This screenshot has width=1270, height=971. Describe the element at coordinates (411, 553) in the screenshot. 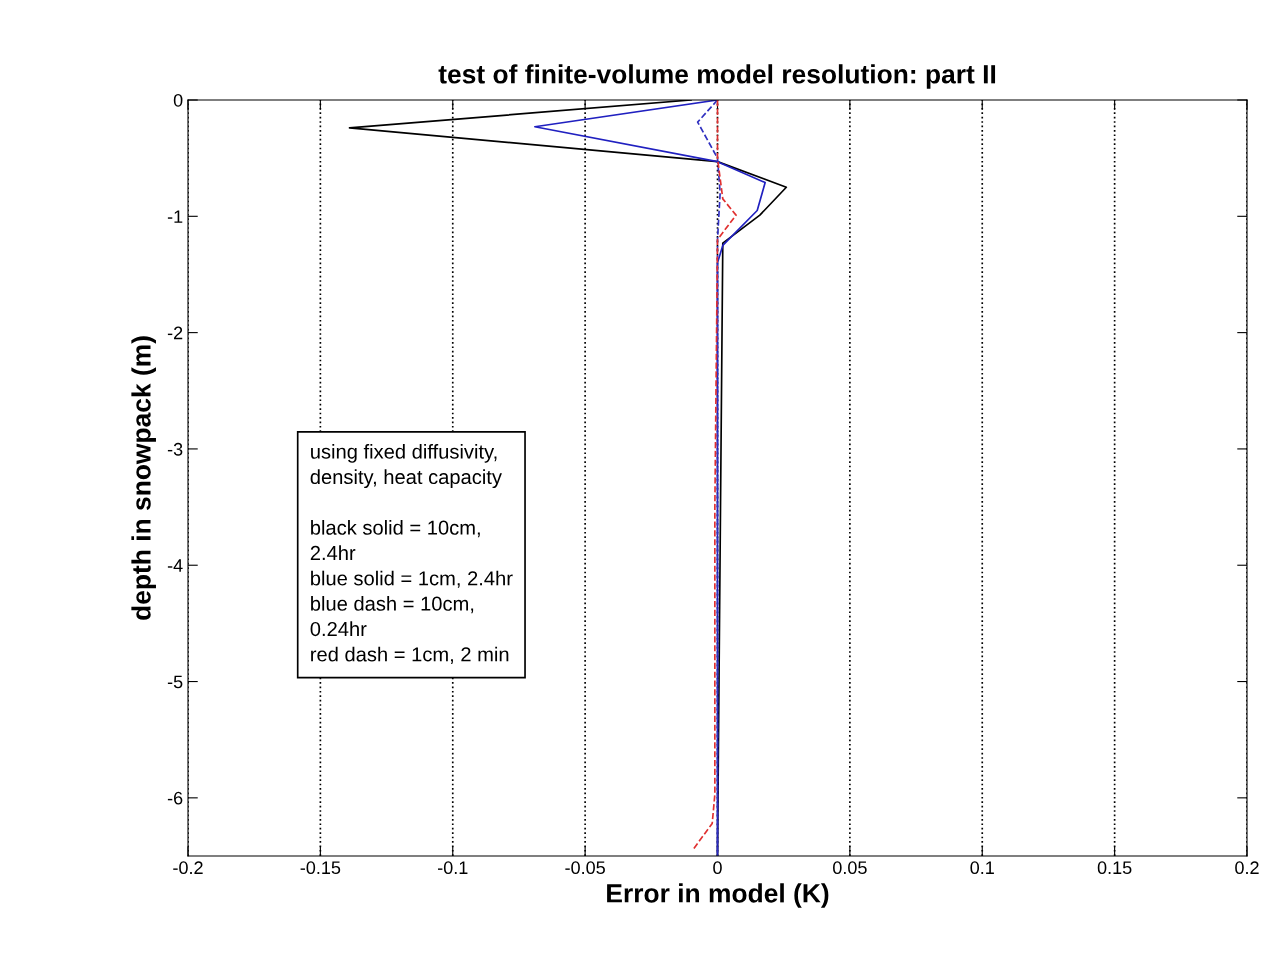

I see `text: using fixed diffusivity, density, heat capacity black solid = 10cm, 2.4hr blue solid = 1cm, 2.4hr blue dash = 10cm, 0.24hr red dash = 1cm, 2 min` at that location.